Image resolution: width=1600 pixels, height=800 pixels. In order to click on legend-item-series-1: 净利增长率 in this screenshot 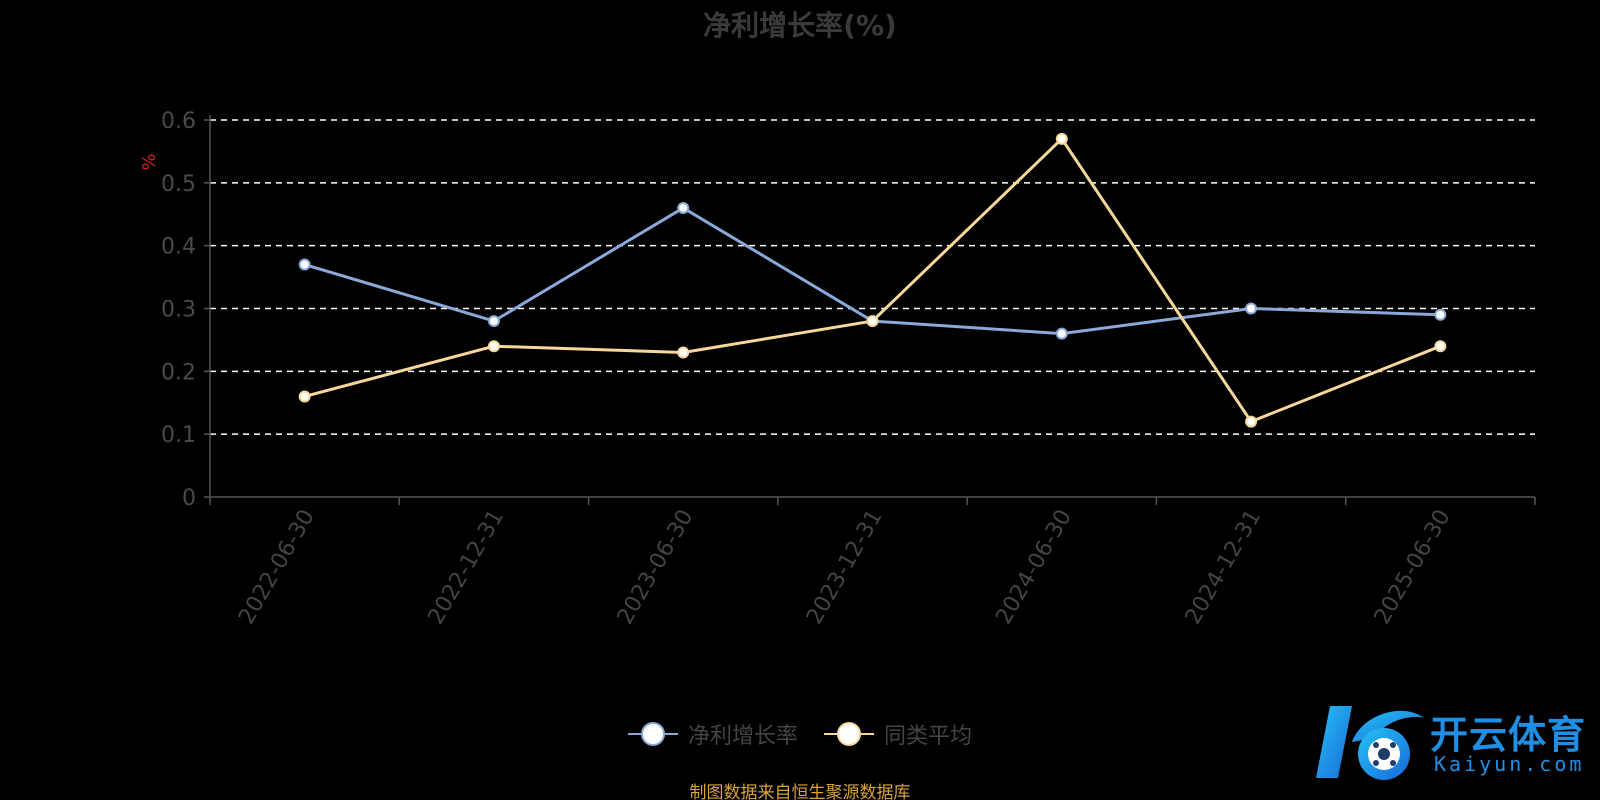, I will do `click(712, 734)`.